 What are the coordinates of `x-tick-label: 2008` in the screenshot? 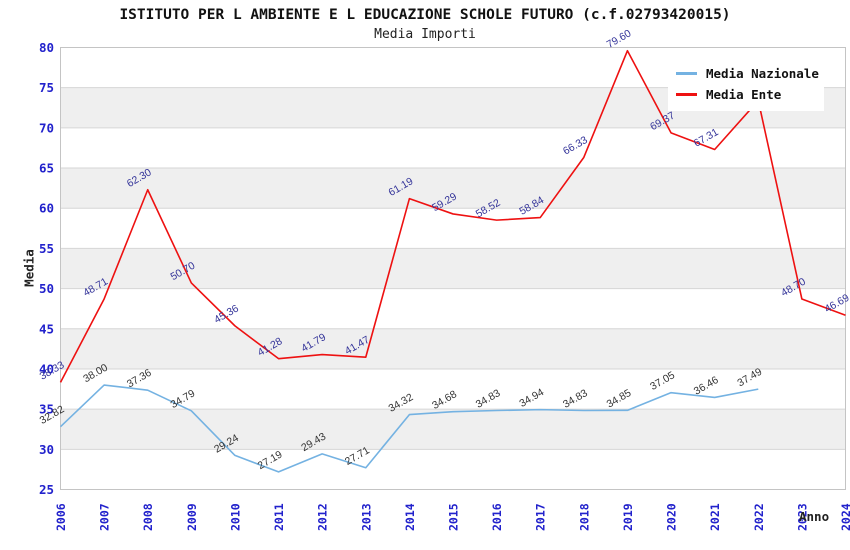 It's located at (148, 517).